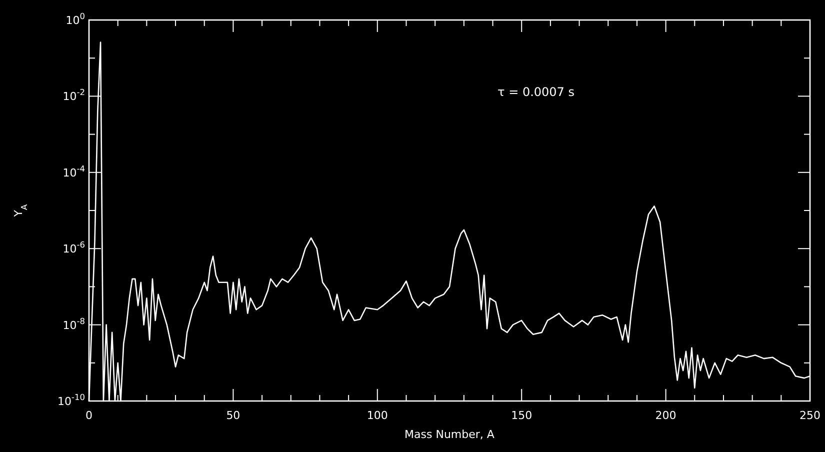  I want to click on y-tick-label: 10$^{-10}$, so click(71, 400).